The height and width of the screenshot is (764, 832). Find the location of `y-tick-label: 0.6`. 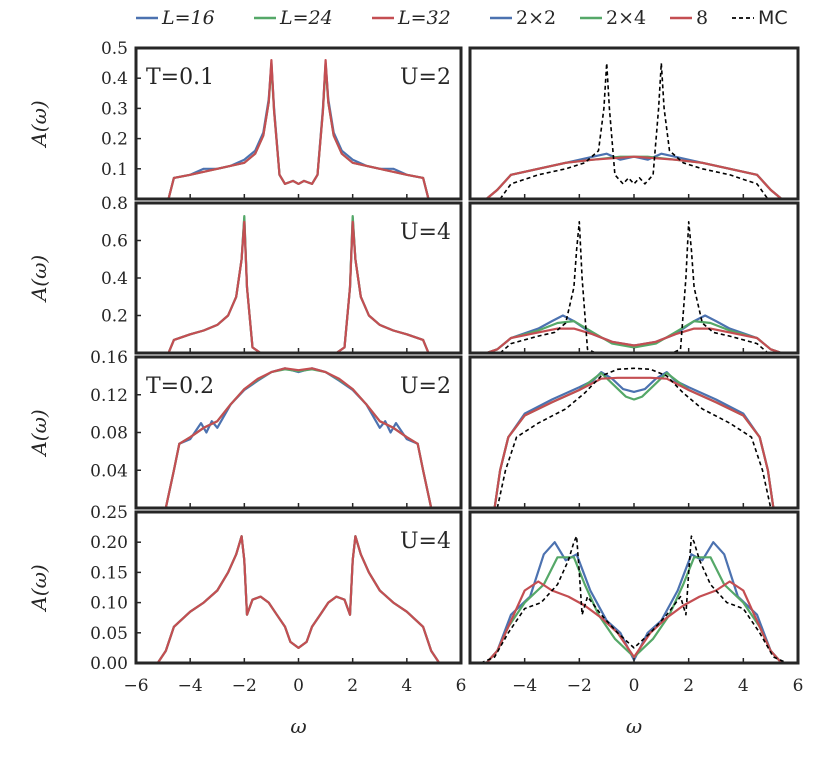

y-tick-label: 0.6 is located at coordinates (114, 242).